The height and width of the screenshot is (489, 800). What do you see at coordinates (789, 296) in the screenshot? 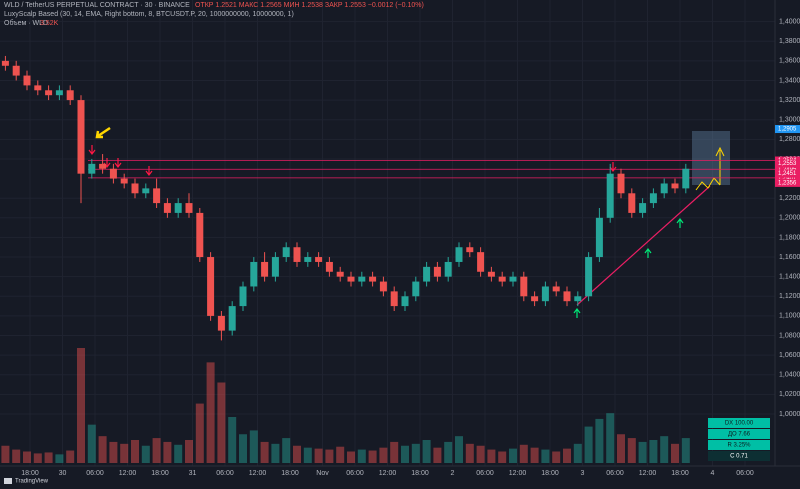
I see `y-tick-label: 1,1200` at bounding box center [789, 296].